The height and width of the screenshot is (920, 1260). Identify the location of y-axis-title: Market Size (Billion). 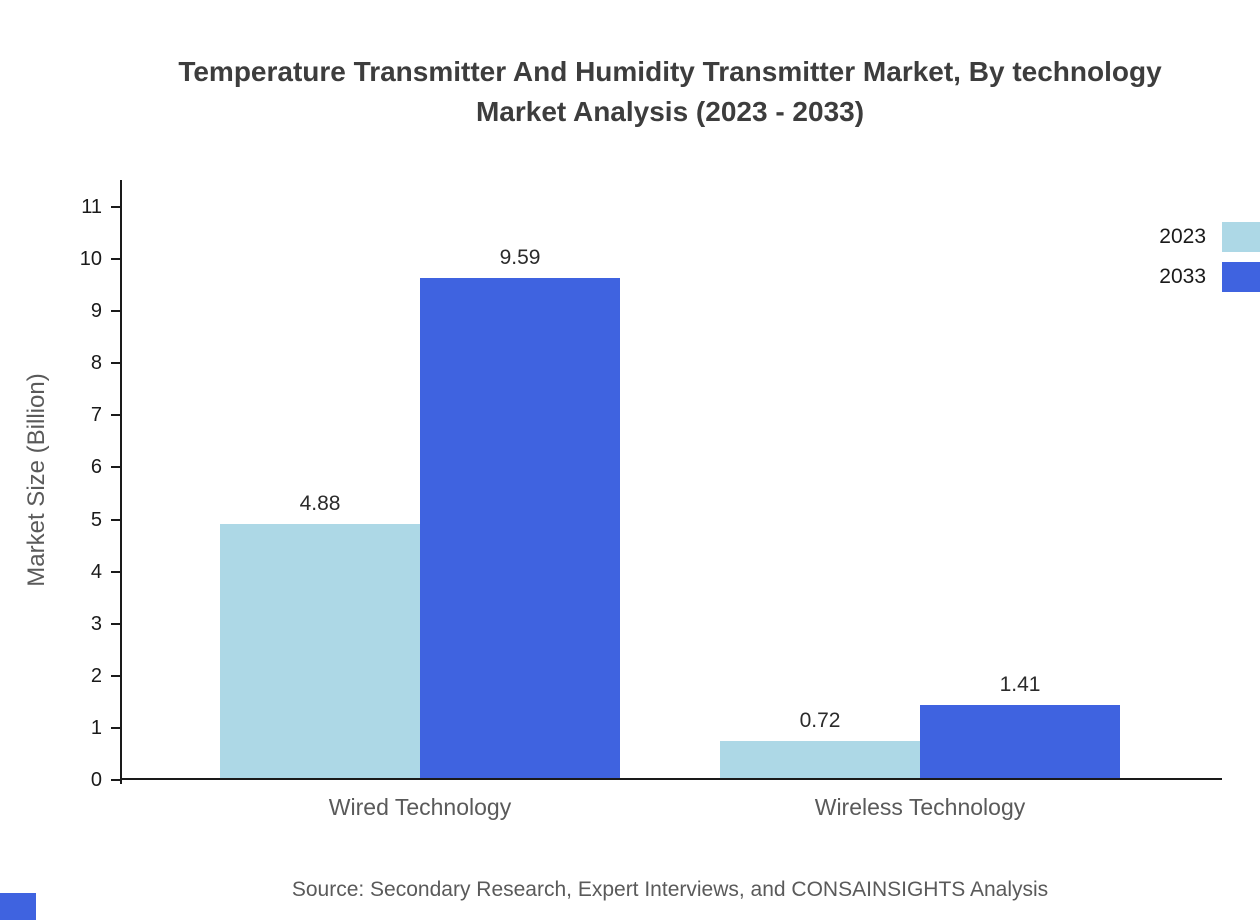
(36, 480).